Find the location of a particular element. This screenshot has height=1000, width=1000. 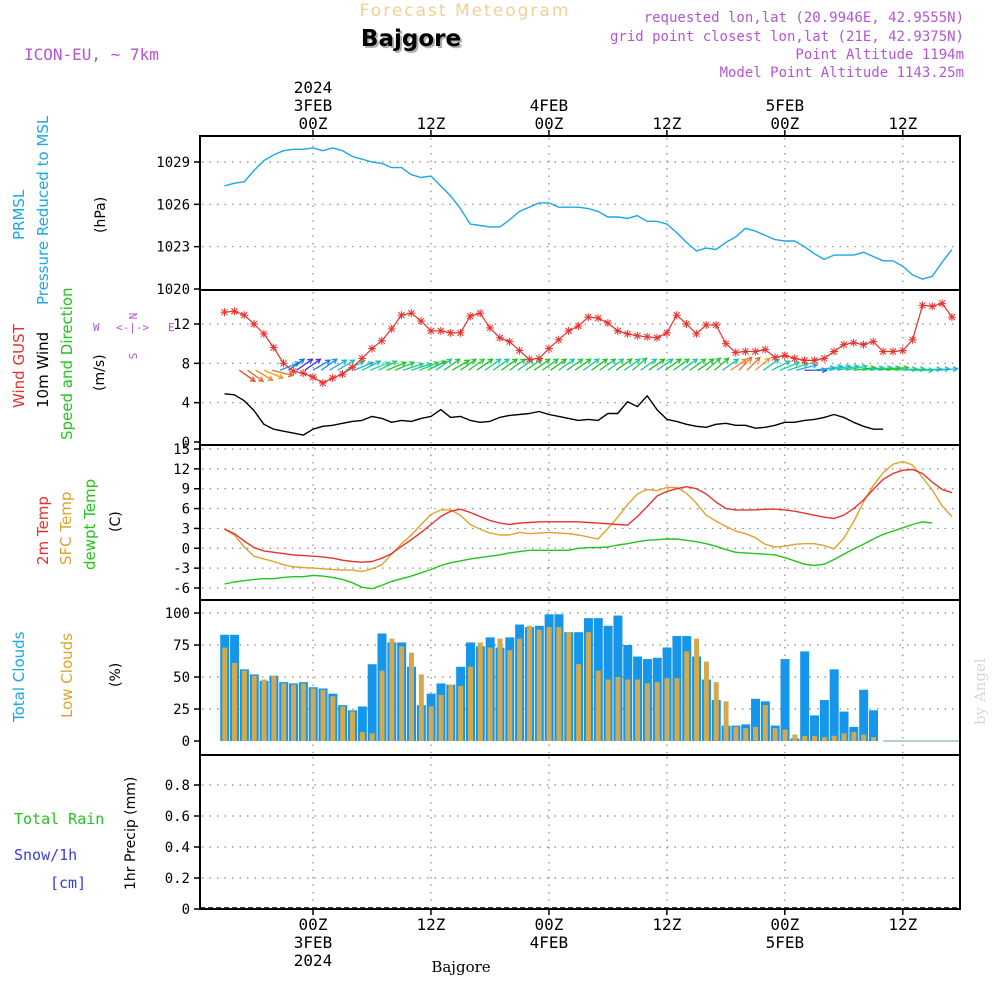

snow-label: Snow/1h is located at coordinates (45, 855).